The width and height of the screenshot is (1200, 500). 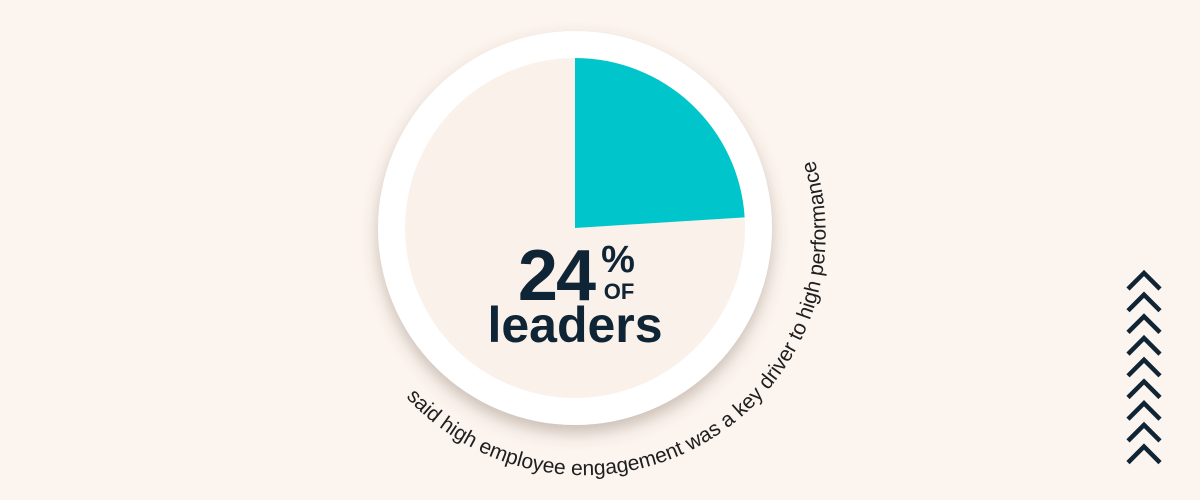 I want to click on pie-slice-highlight, so click(x=660, y=143).